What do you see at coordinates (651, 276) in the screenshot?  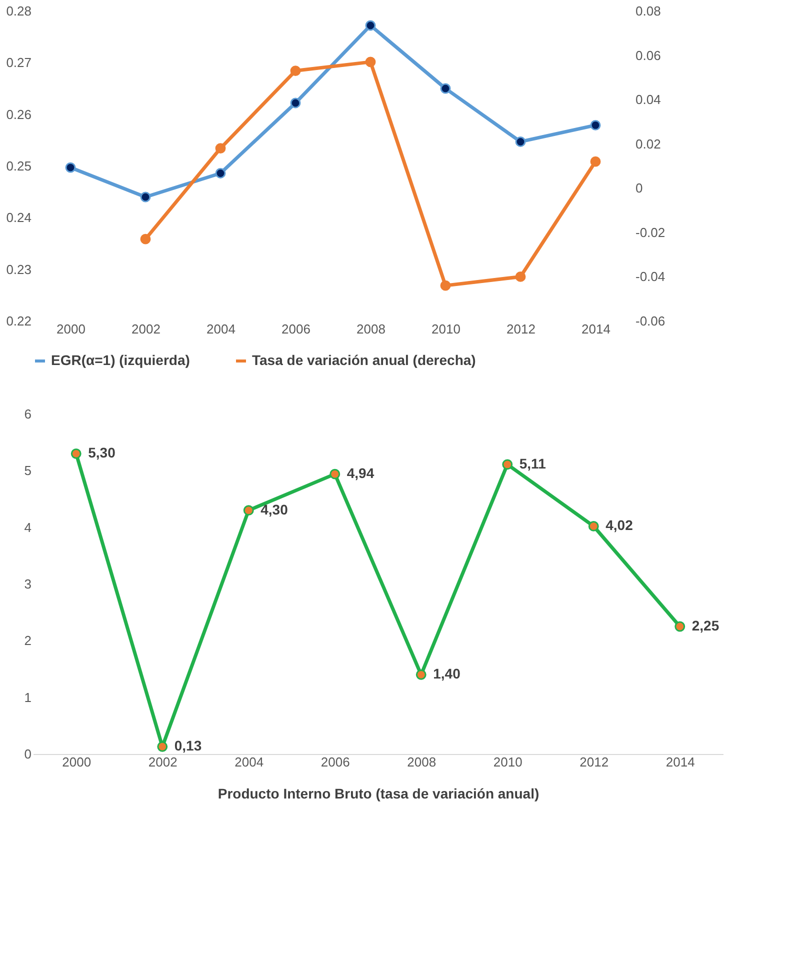 I see `y2-tick-label: -0.04` at bounding box center [651, 276].